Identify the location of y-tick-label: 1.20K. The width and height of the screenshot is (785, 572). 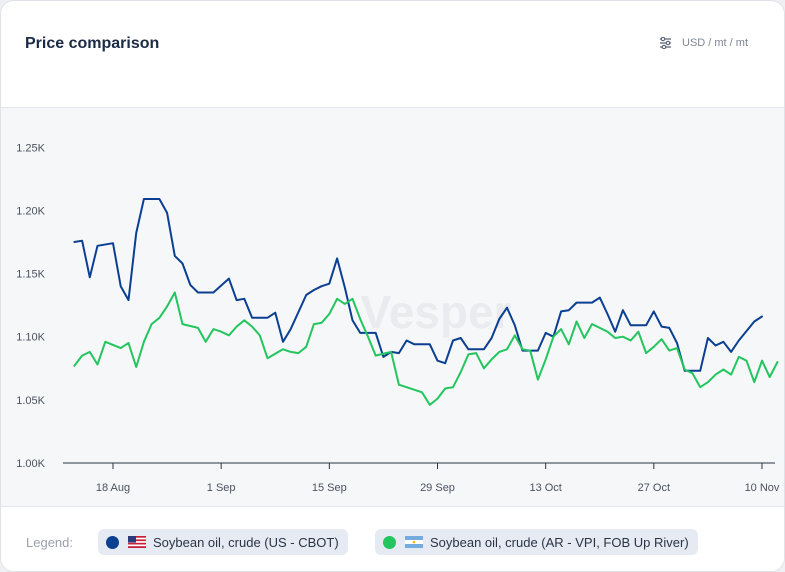
(30, 211).